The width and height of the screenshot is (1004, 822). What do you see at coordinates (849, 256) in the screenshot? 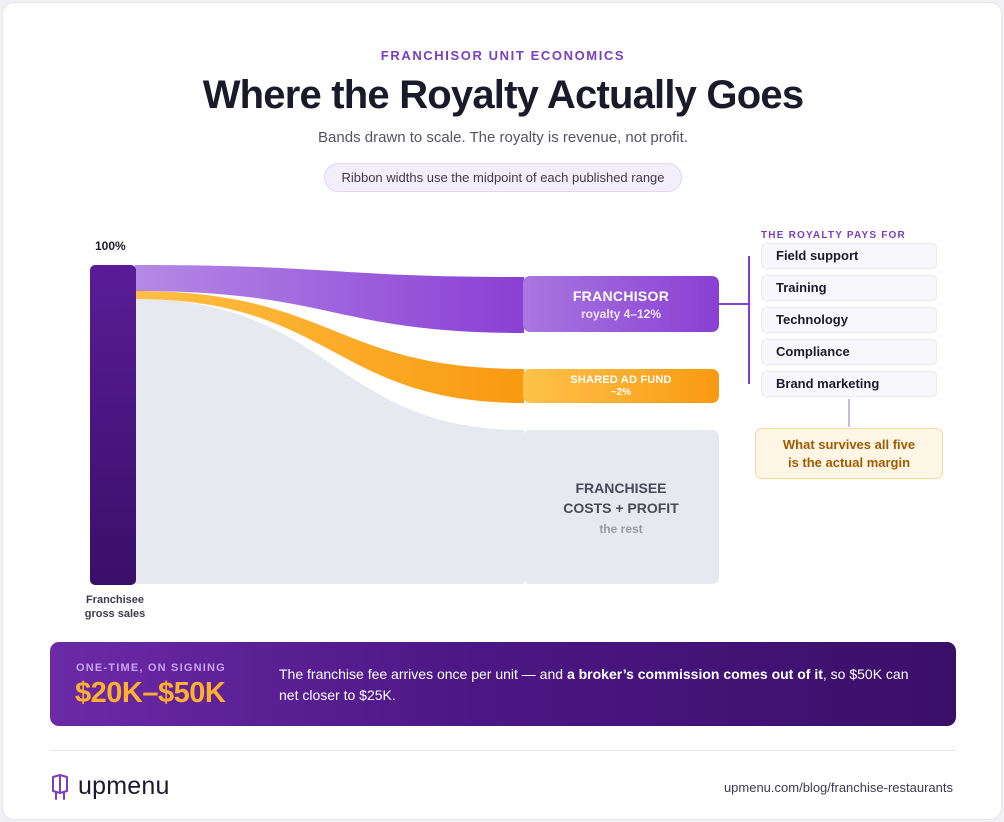
I see `pays-item-field-support: Field support` at bounding box center [849, 256].